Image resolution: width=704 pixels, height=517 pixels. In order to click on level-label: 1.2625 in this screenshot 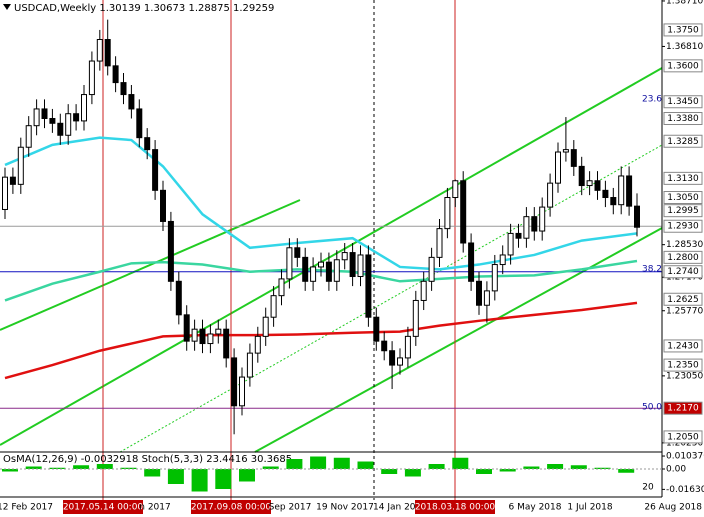, I will do `click(683, 300)`.